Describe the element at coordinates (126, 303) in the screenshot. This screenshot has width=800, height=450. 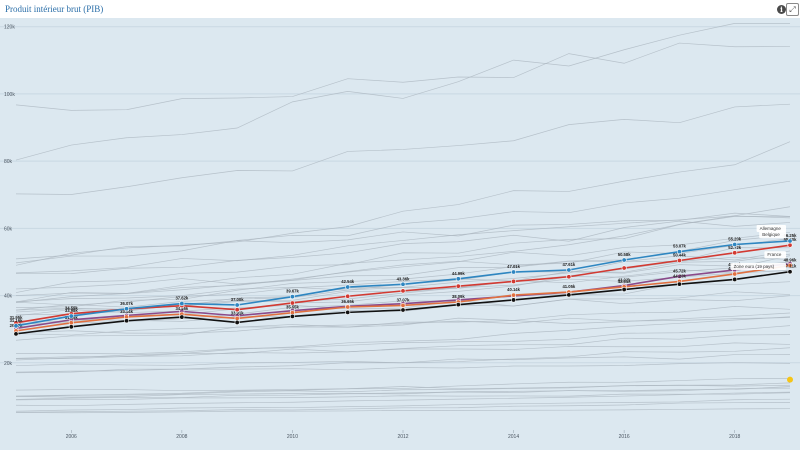
I see `data-label: 36.07k` at that location.